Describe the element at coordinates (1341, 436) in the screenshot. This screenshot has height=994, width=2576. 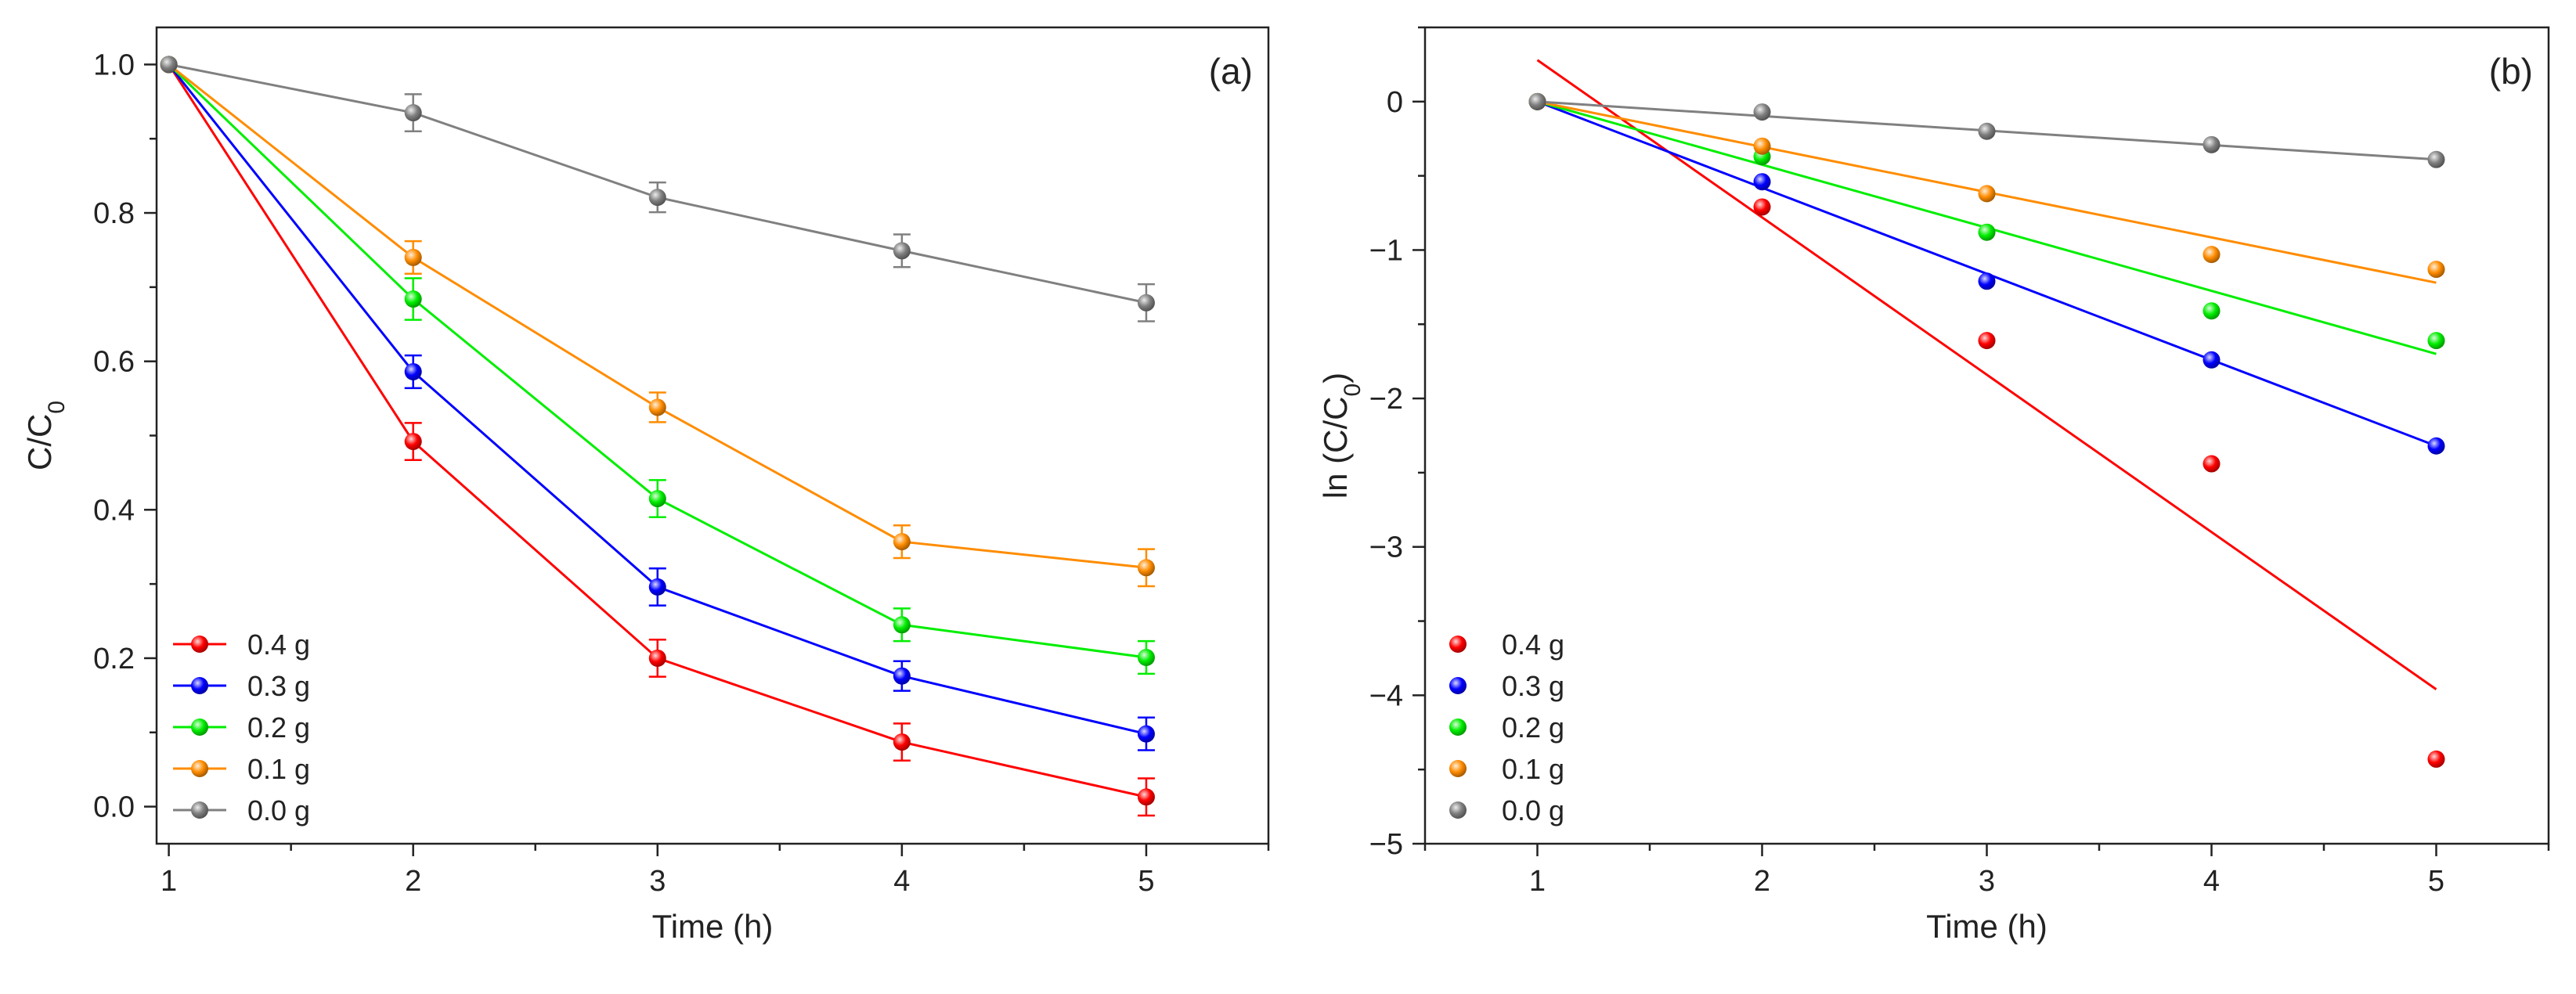
I see `y-axis-title: ln (C/C0)` at that location.